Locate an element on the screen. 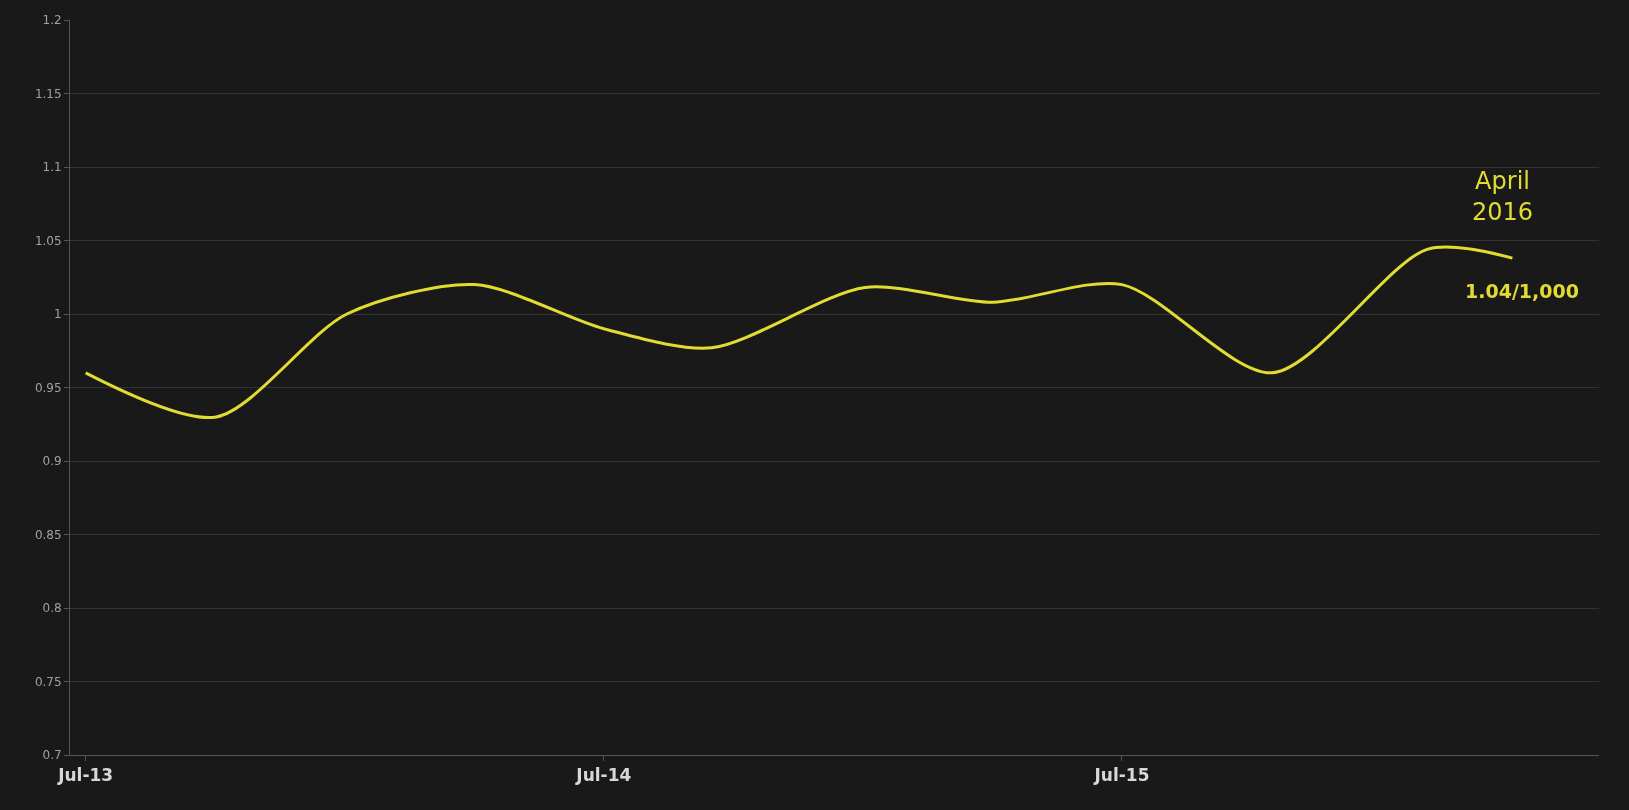 This screenshot has height=810, width=1629. x-tick-label: Jul-14 is located at coordinates (603, 775).